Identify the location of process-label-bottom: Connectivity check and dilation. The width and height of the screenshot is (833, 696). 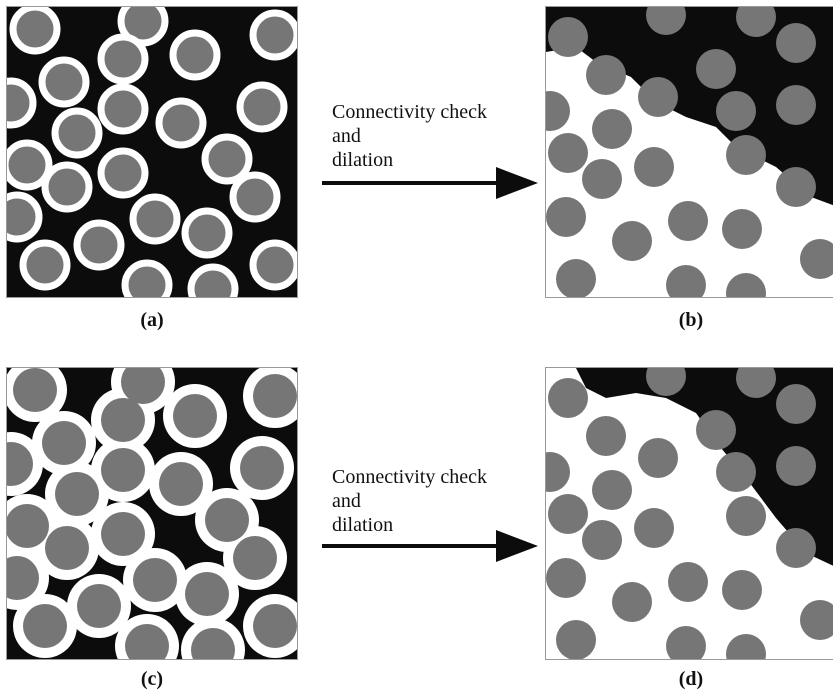
(409, 501).